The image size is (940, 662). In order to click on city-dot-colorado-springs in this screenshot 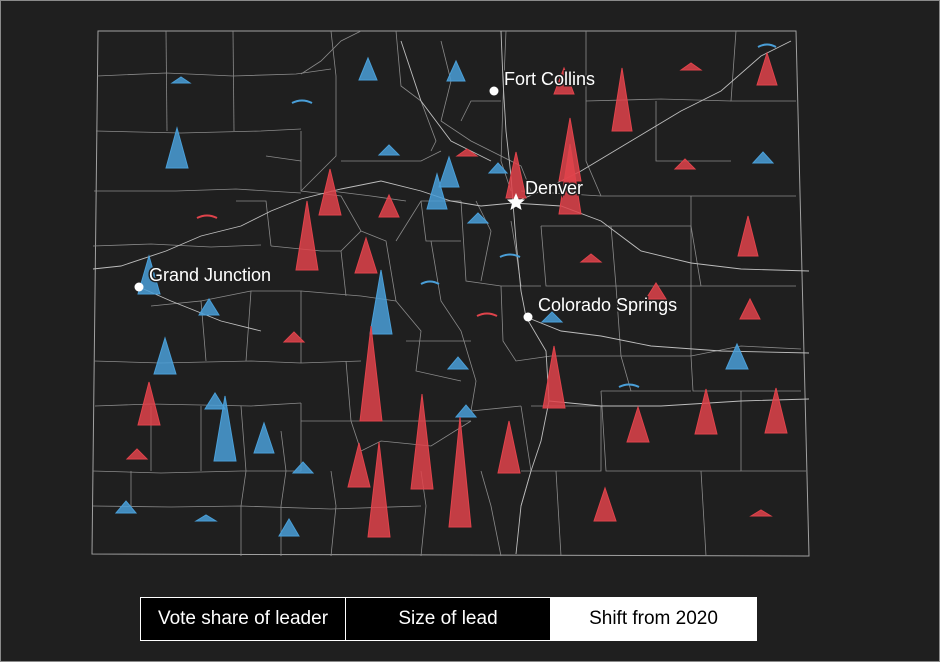, I will do `click(528, 317)`.